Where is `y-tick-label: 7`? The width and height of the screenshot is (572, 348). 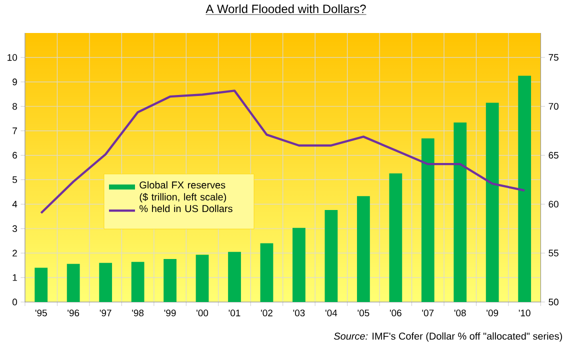
y-tick-label: 7 is located at coordinates (14, 131).